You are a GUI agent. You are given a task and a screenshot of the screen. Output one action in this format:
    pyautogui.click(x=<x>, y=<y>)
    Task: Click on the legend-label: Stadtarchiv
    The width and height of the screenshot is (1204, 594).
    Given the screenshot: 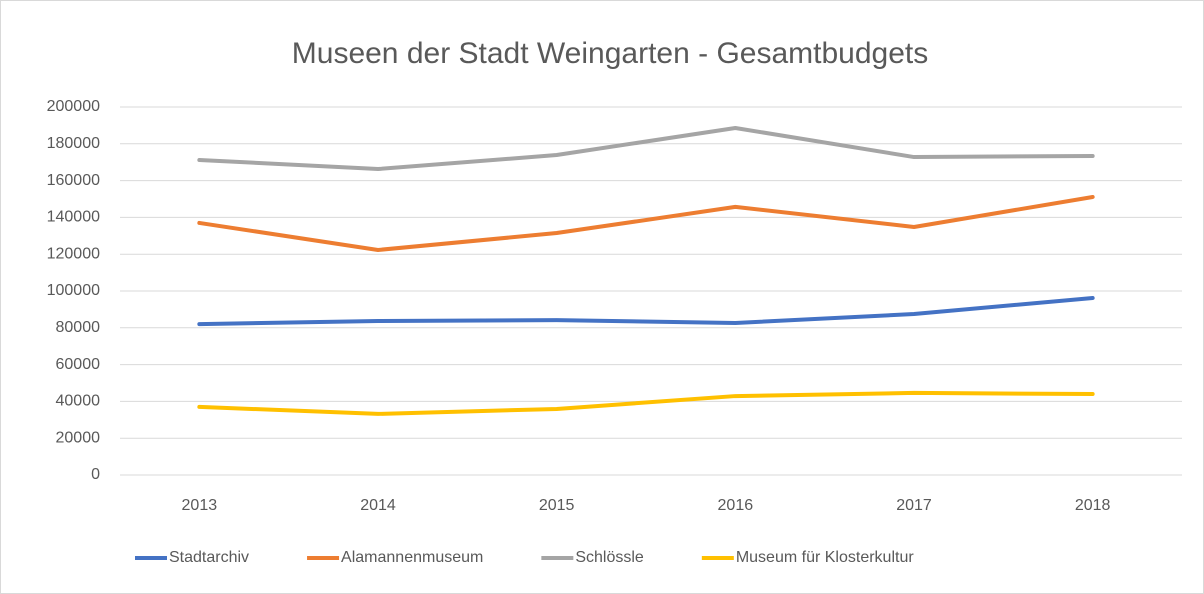 What is the action you would take?
    pyautogui.click(x=209, y=557)
    